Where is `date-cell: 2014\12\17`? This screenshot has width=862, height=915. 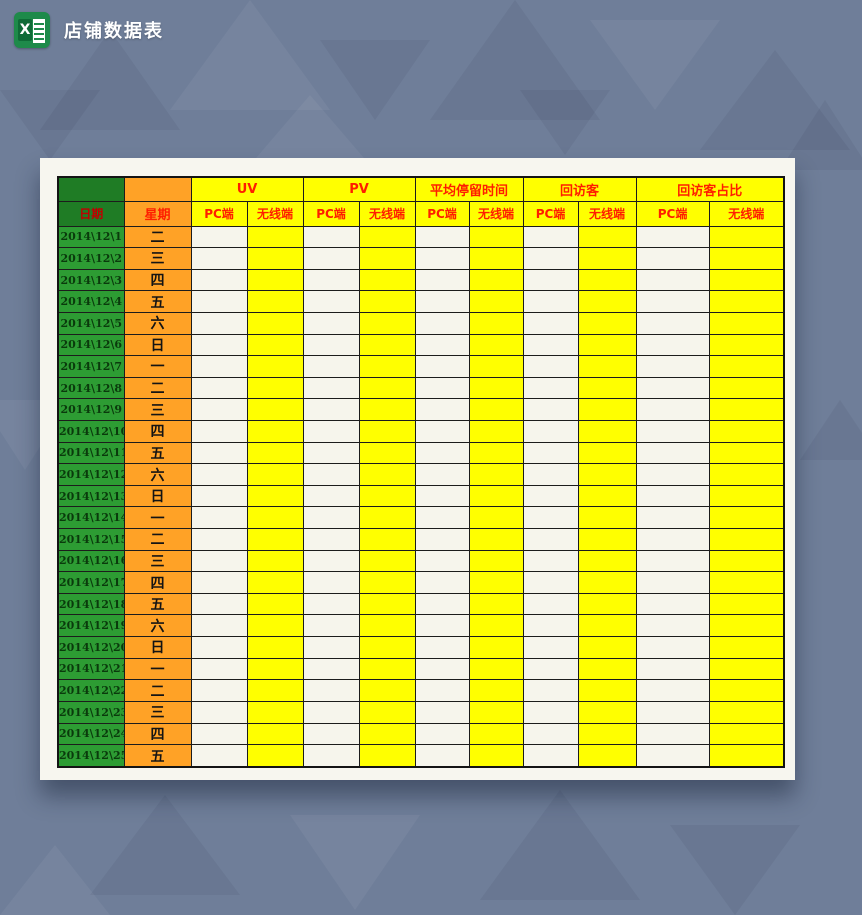 date-cell: 2014\12\17 is located at coordinates (91, 582).